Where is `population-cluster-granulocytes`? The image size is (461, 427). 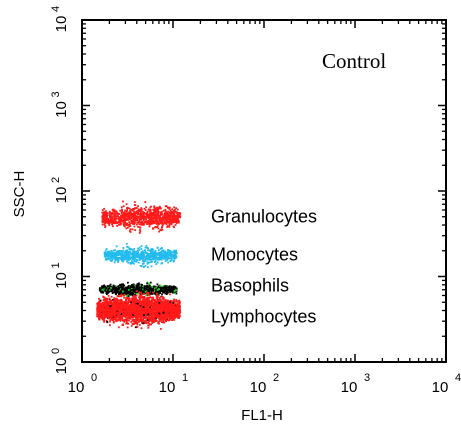
population-cluster-granulocytes is located at coordinates (141, 217).